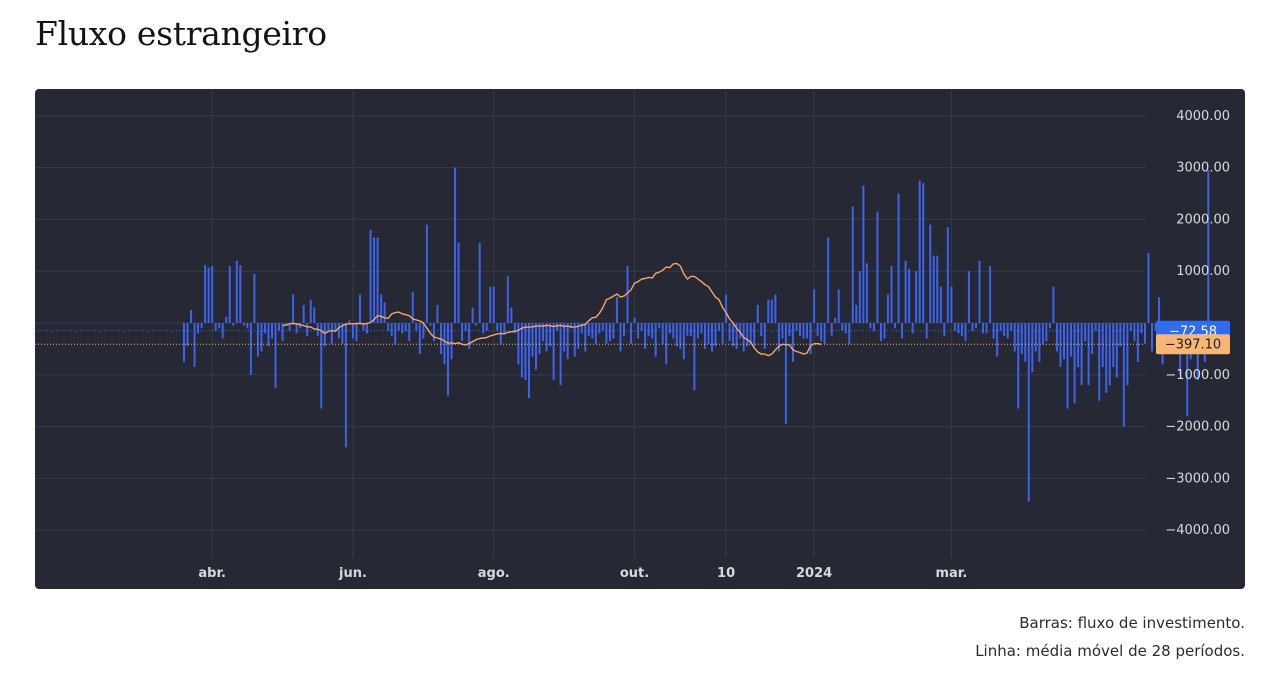 This screenshot has height=681, width=1277. What do you see at coordinates (181, 33) in the screenshot?
I see `page-title: Fluxo estrangeiro` at bounding box center [181, 33].